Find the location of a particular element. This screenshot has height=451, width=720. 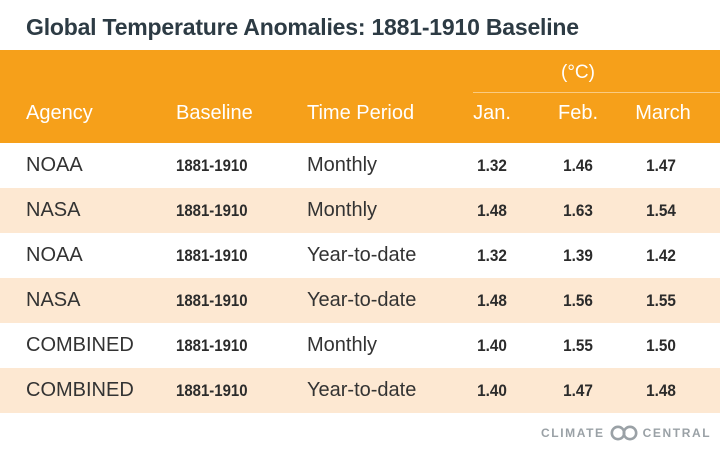

header-feb: Feb. is located at coordinates (578, 113).